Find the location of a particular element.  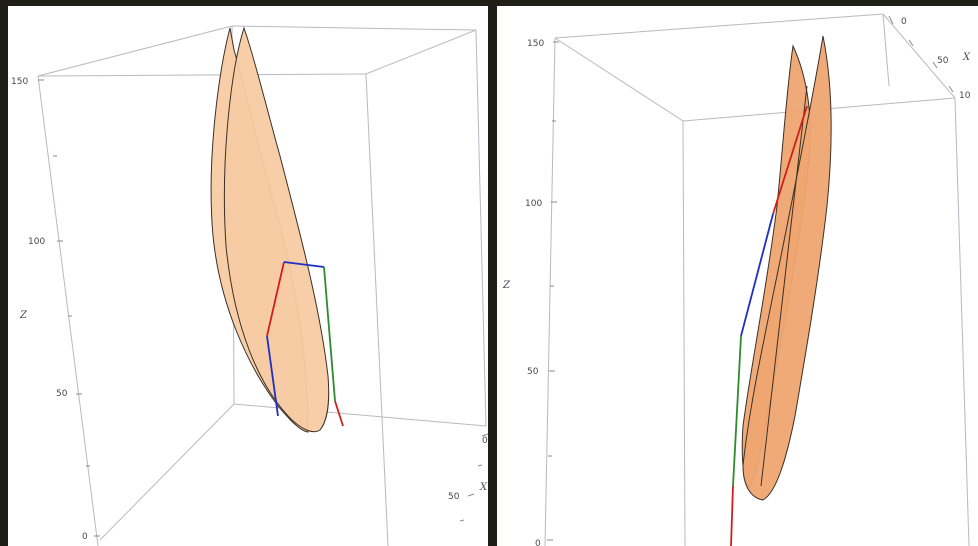

right-front-surface is located at coordinates (787, 268).